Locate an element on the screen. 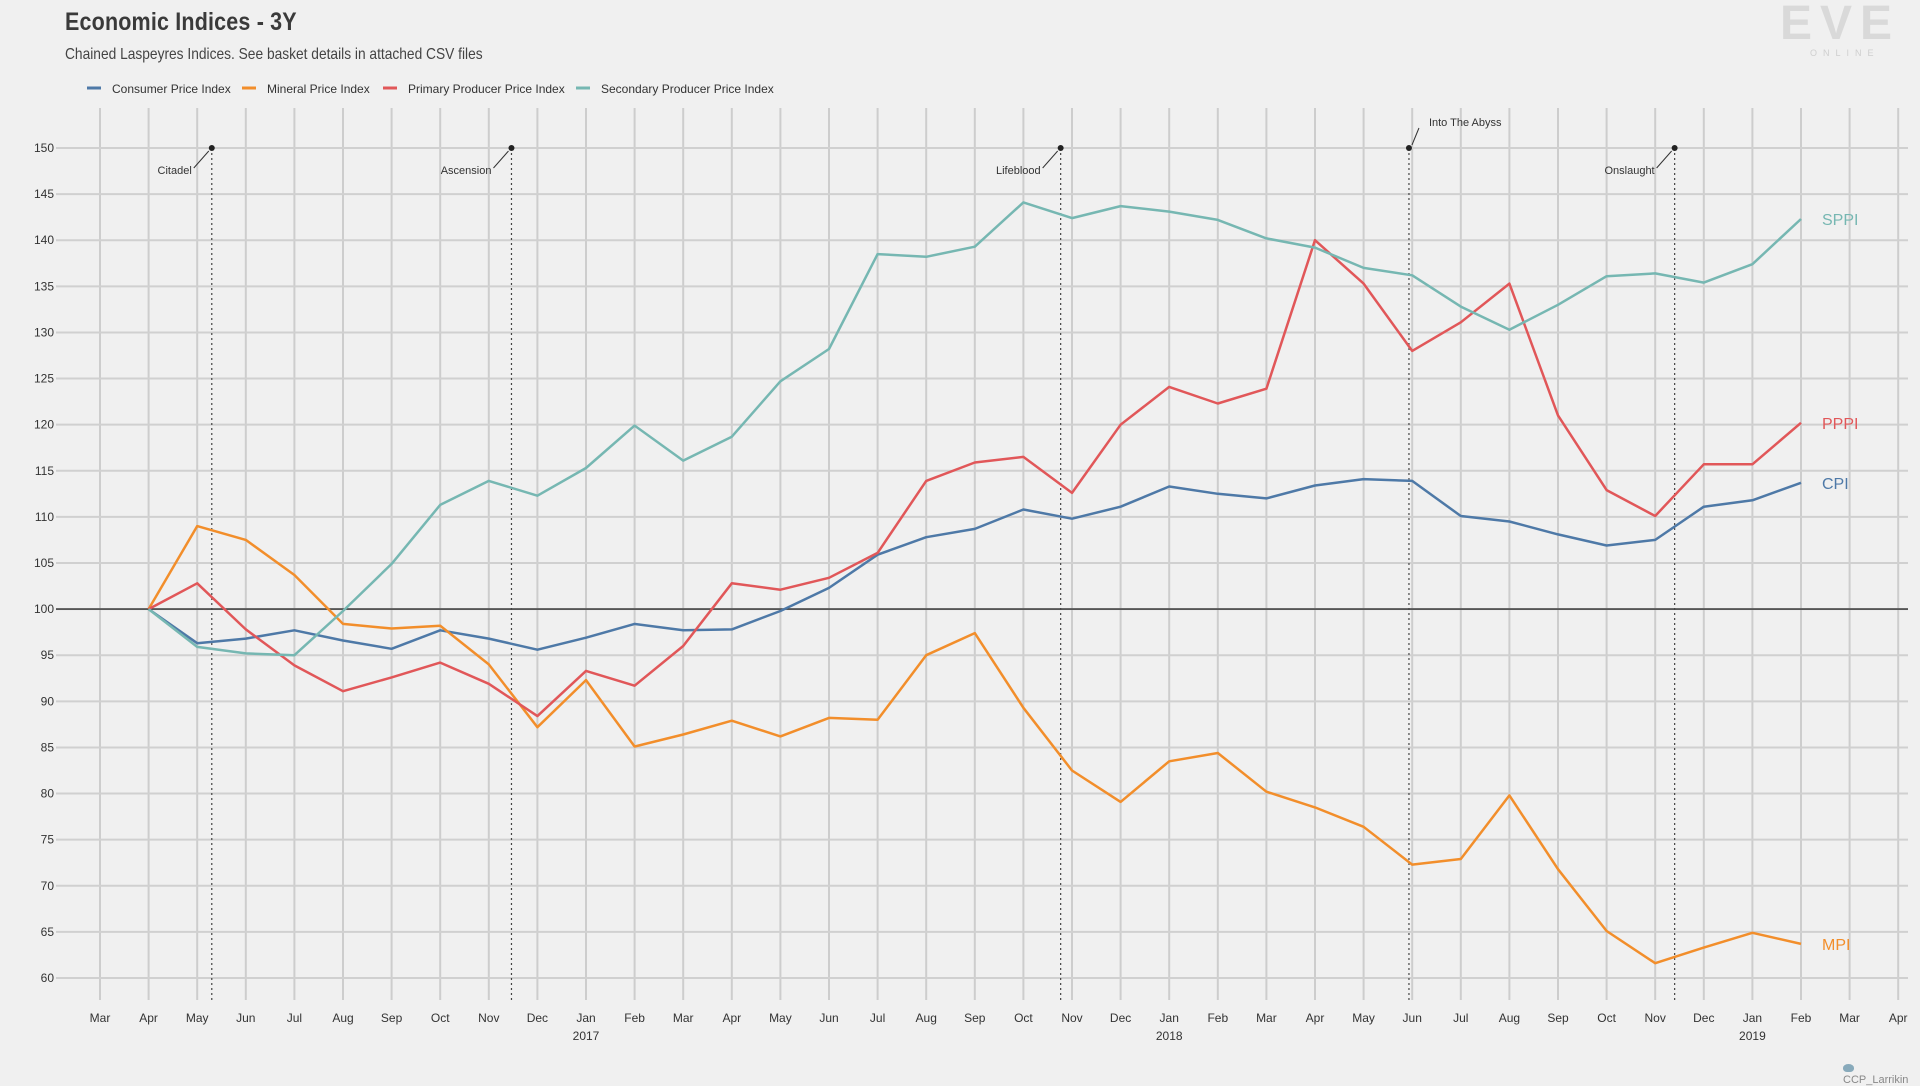  y-tick-label: 120 is located at coordinates (44, 425).